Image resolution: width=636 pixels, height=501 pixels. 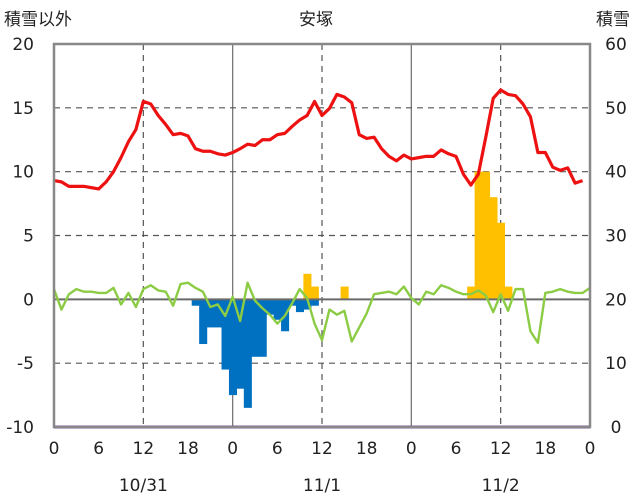 What do you see at coordinates (322, 486) in the screenshot?
I see `date-label: 11/1` at bounding box center [322, 486].